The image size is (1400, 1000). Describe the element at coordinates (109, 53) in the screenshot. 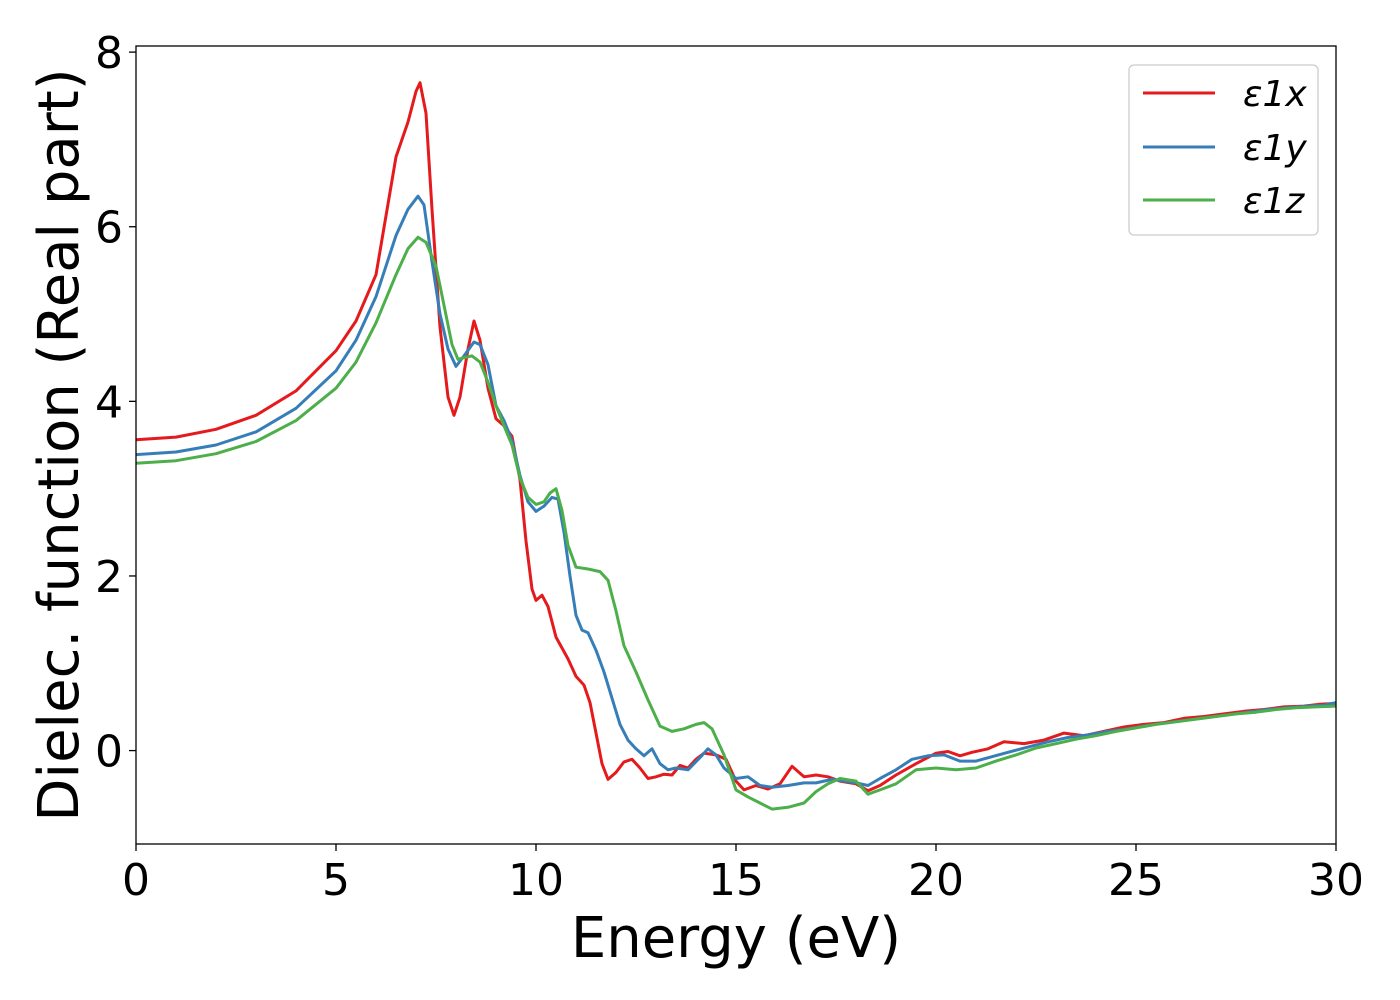

I see `y-tick-label: 8` at that location.